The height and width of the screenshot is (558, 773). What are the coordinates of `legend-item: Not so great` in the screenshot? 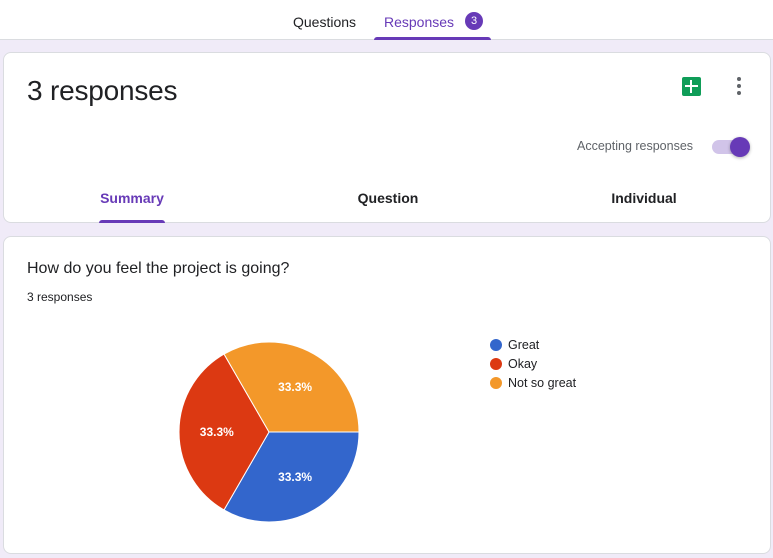 It's located at (533, 384).